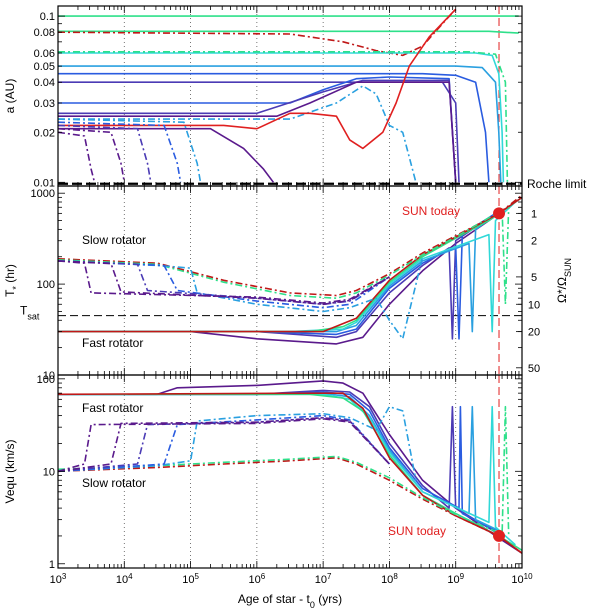  I want to click on right-tick-label: 10, so click(534, 305).